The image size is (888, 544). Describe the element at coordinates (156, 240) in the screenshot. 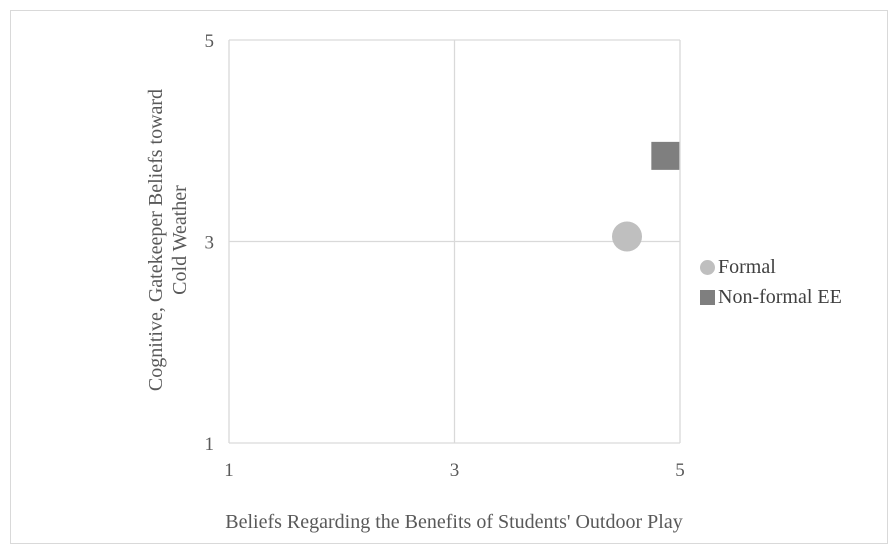

I see `y-axis-label-line1: Cognitive, Gatekeeper Beliefs toward` at that location.